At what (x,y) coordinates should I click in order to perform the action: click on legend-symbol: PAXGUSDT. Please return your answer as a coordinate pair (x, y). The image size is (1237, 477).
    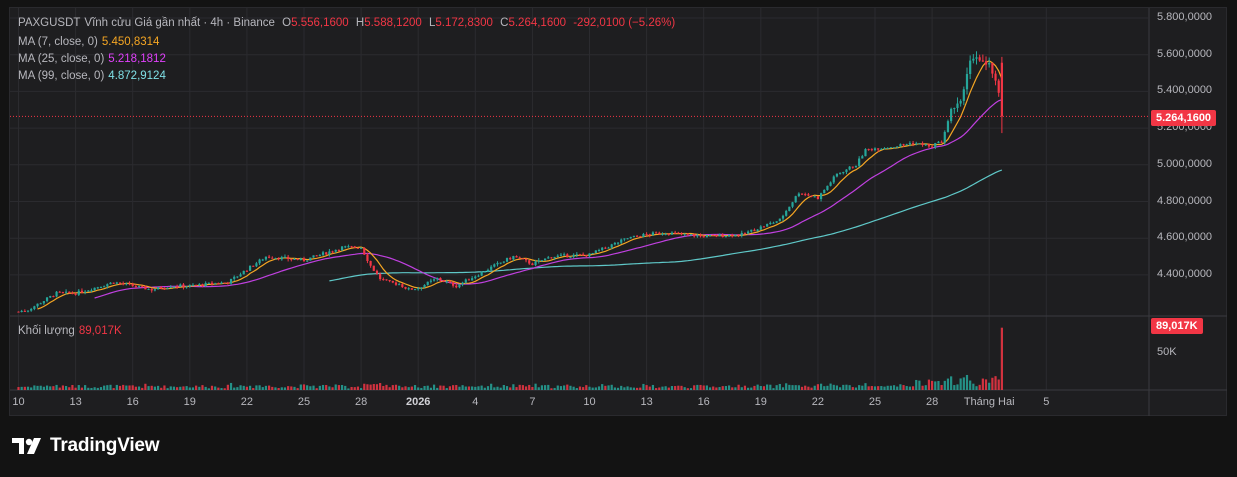
    Looking at the image, I should click on (49, 23).